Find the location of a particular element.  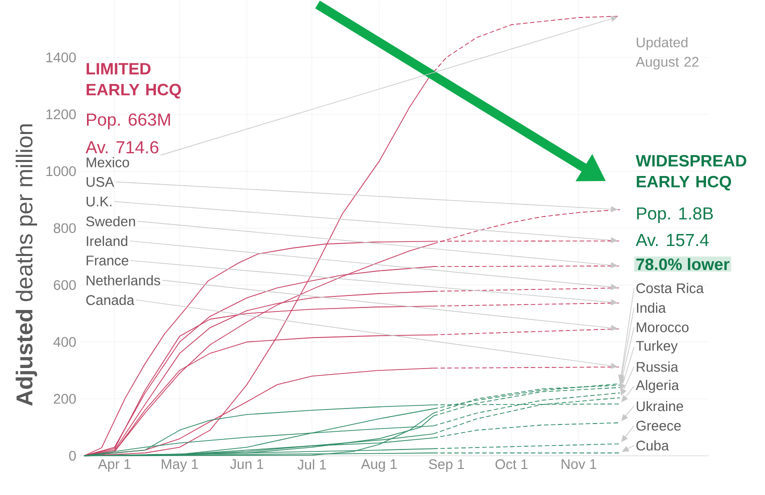

annotation: LIMITED EARLY HCQ is located at coordinates (133, 81).